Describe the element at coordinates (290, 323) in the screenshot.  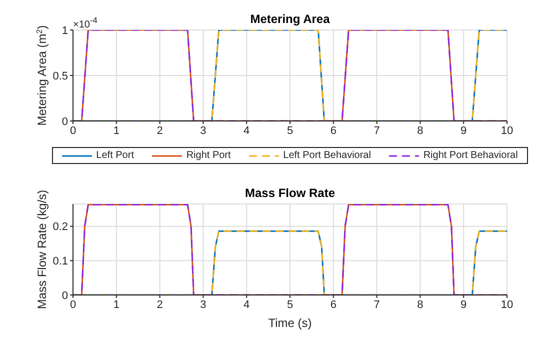
I see `x-axis-title: Time (s)` at that location.